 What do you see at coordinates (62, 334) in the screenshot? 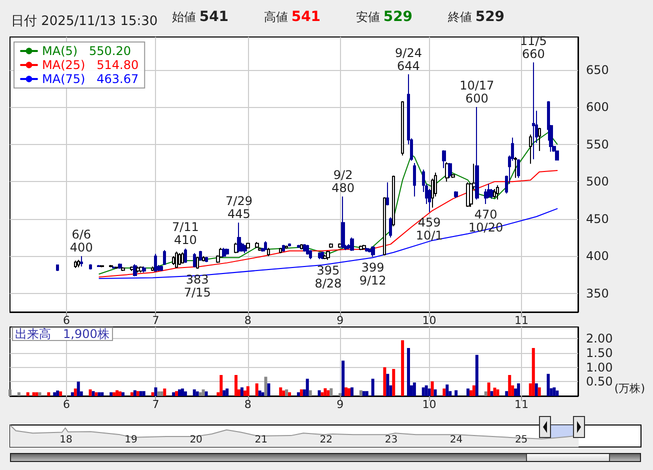
I see `chart-title: 出来高 1,900株` at bounding box center [62, 334].